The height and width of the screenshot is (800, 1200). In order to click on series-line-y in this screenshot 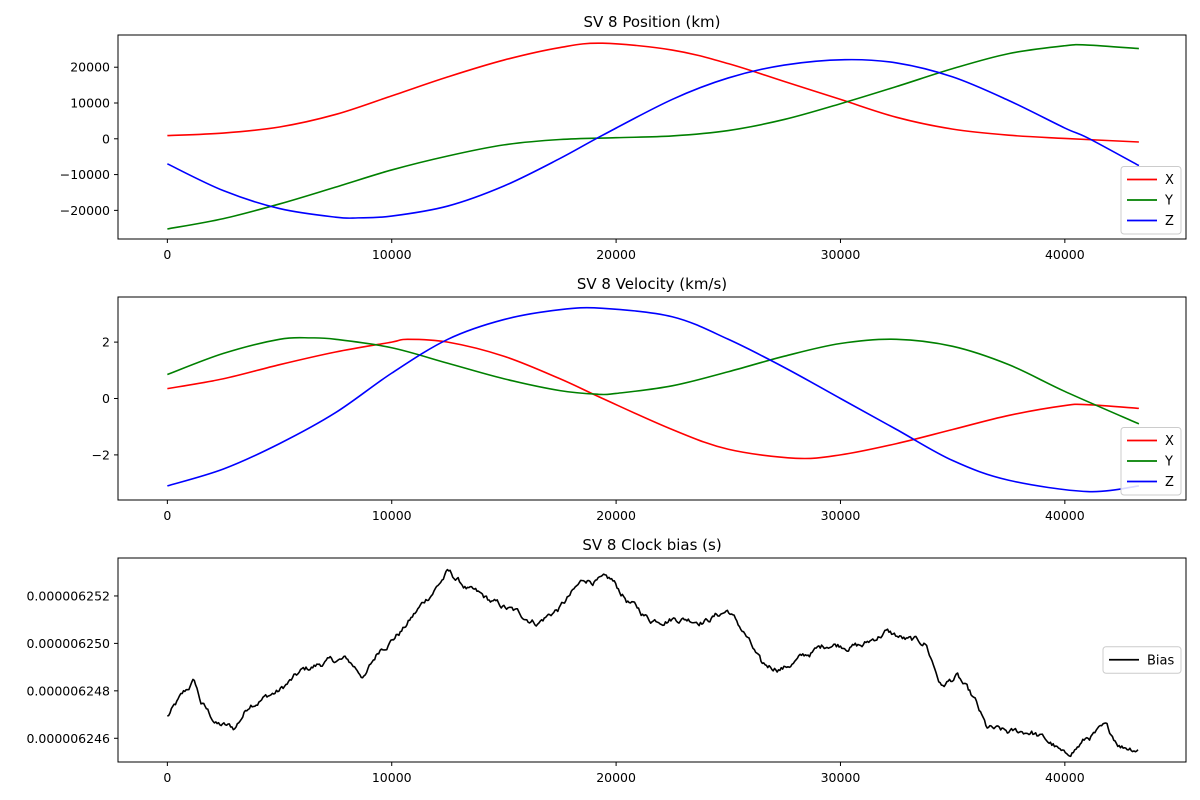, I will do `click(653, 380)`.